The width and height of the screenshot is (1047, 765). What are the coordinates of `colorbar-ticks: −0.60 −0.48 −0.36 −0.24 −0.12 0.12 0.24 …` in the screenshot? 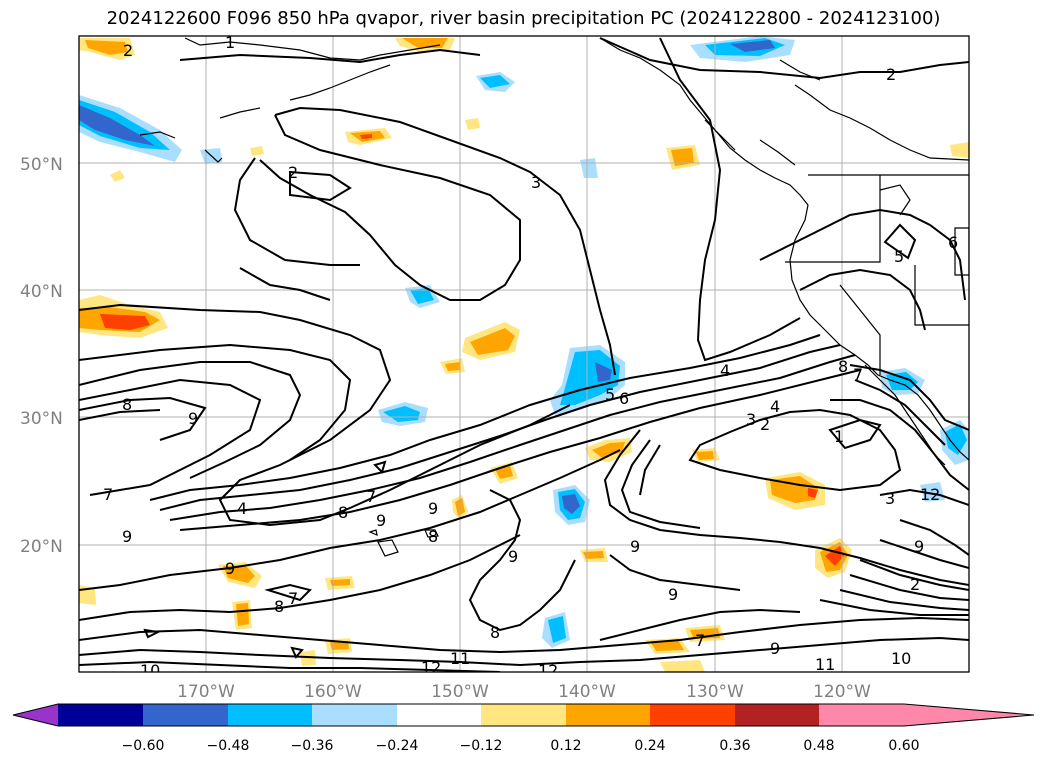 It's located at (521, 746).